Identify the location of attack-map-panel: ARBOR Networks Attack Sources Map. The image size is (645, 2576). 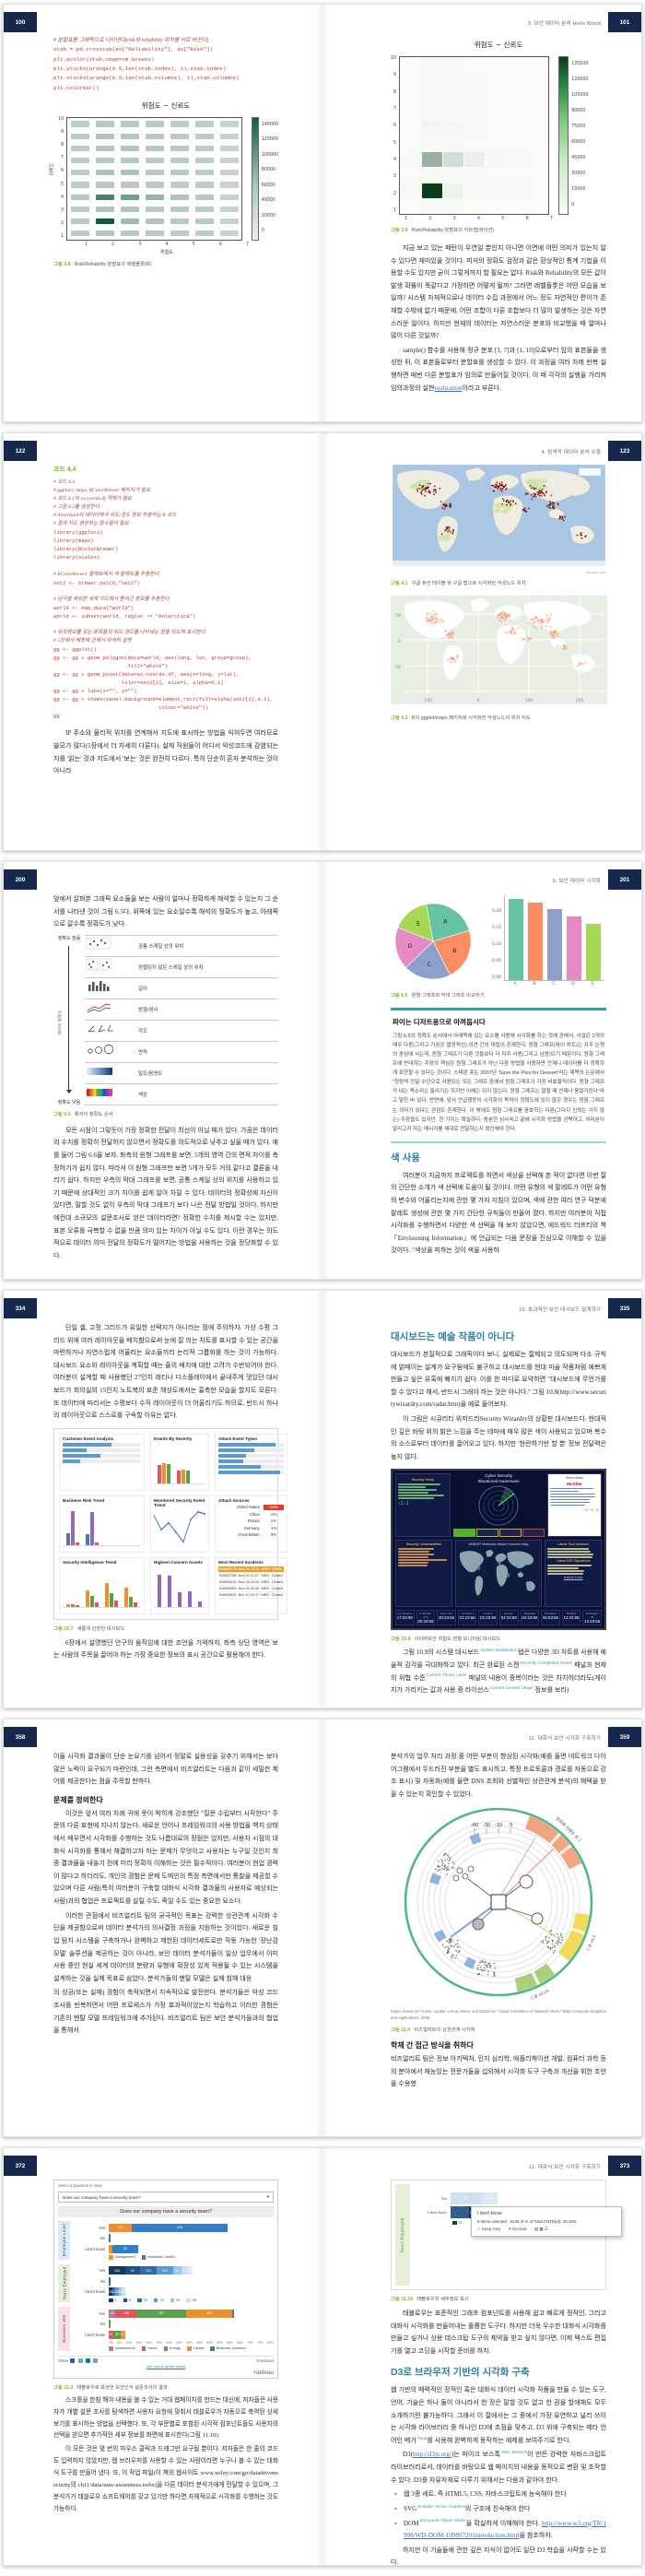
(498, 1574).